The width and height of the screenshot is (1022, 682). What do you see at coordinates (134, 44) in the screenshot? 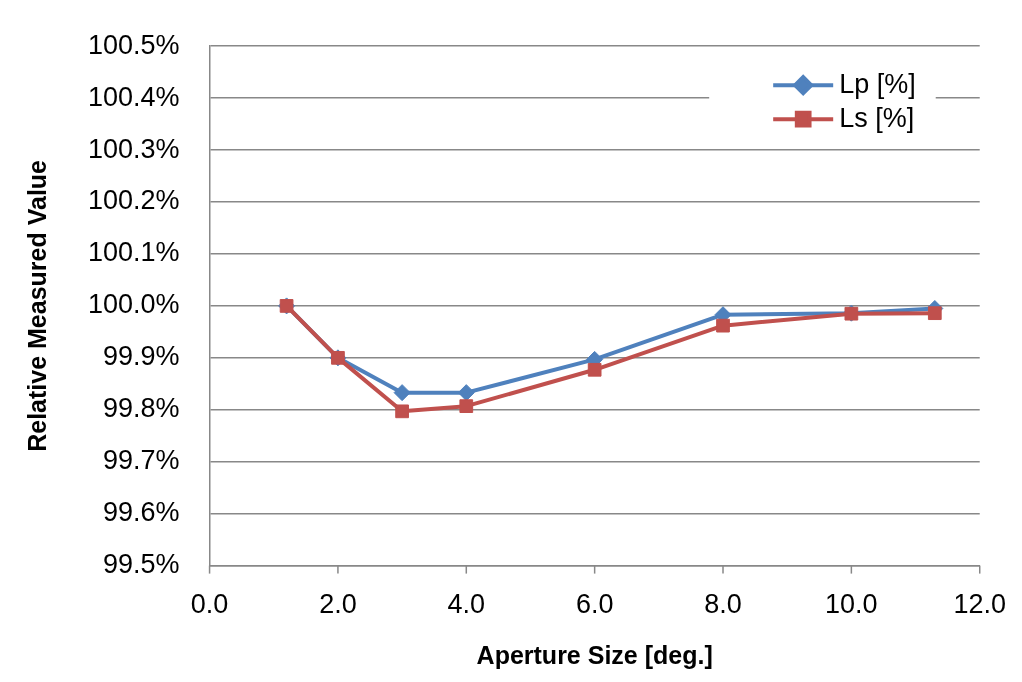
I see `y-tick-label: 100.5%` at bounding box center [134, 44].